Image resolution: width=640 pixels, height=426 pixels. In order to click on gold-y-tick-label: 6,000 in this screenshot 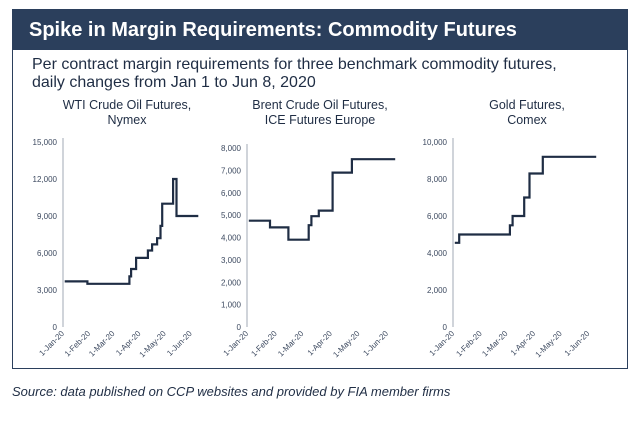, I will do `click(437, 216)`.